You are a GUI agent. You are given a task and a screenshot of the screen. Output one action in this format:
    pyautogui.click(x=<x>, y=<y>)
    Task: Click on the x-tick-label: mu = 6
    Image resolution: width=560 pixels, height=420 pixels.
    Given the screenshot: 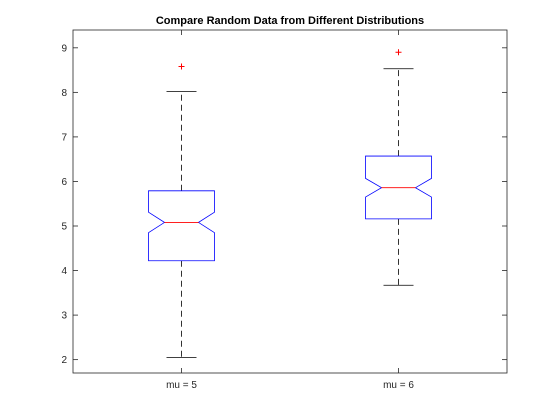 What is the action you would take?
    pyautogui.click(x=398, y=385)
    